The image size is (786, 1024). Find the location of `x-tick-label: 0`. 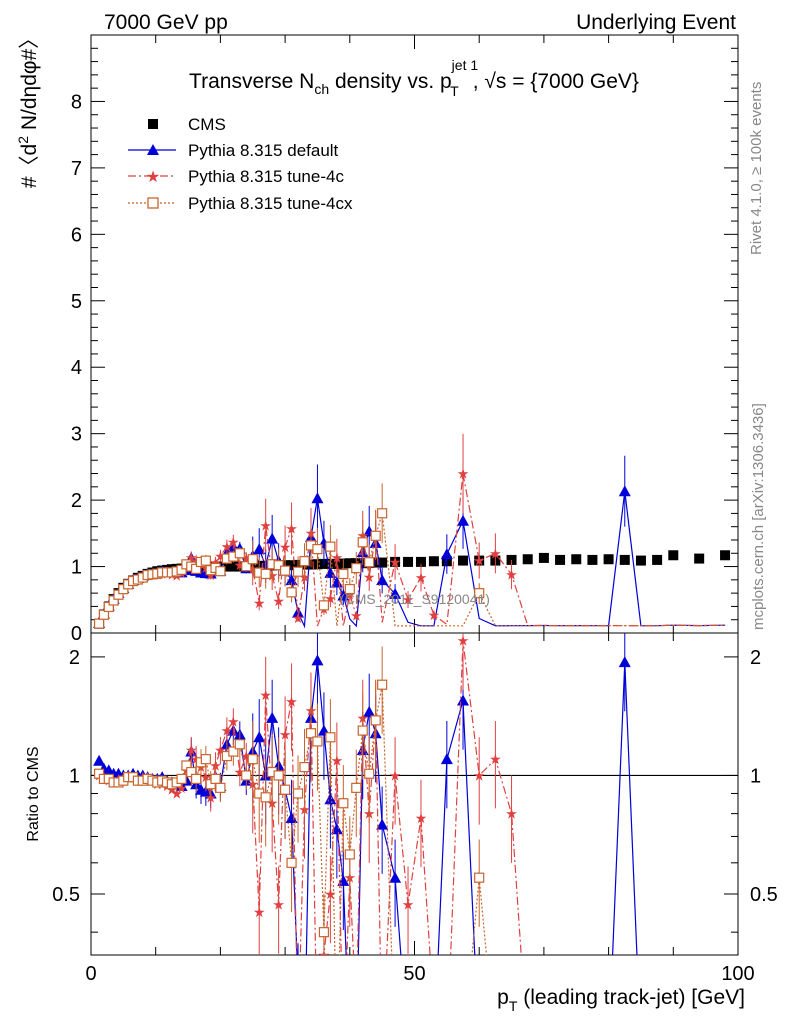

x-tick-label: 0 is located at coordinates (90, 974).